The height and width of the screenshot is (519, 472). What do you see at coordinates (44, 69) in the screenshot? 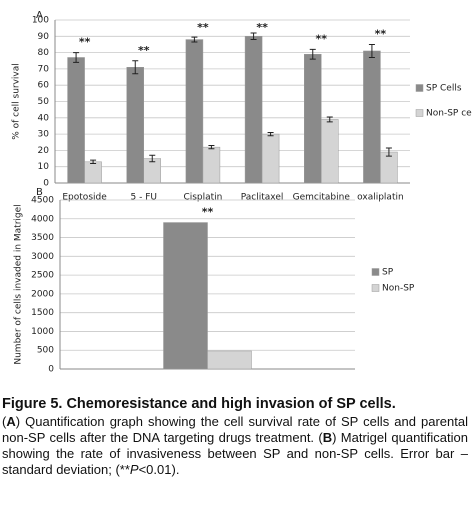
I see `y-tick-label: 70` at bounding box center [44, 69].